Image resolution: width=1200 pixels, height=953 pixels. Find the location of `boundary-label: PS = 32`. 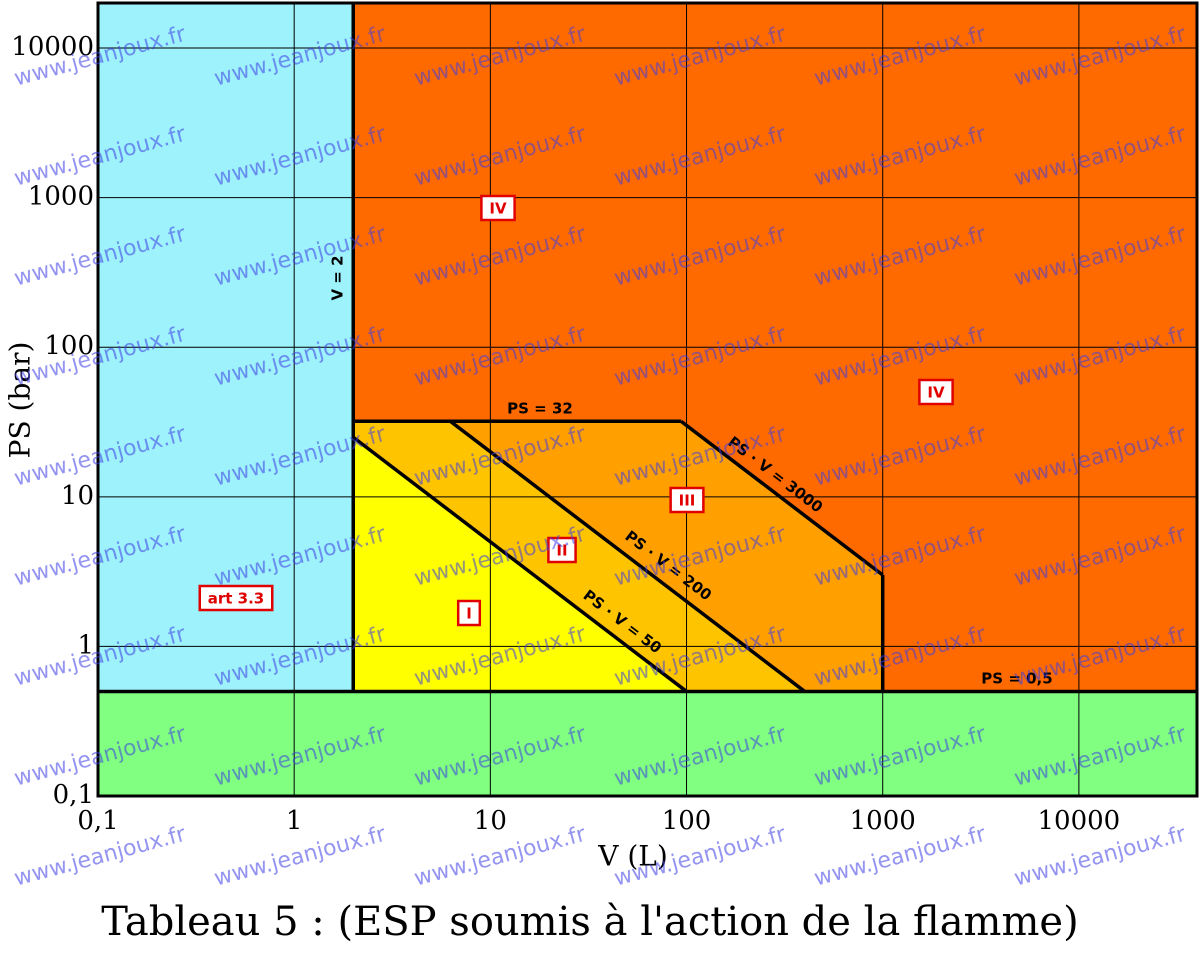

boundary-label: PS = 32 is located at coordinates (540, 409).